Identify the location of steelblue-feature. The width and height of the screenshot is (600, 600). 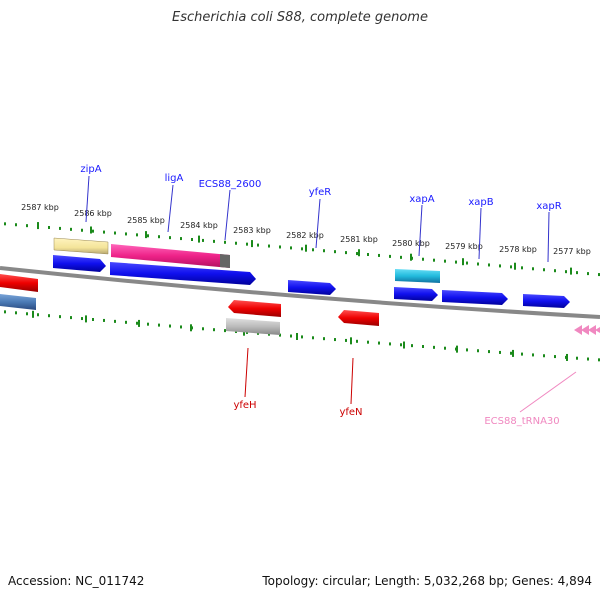
(18, 302).